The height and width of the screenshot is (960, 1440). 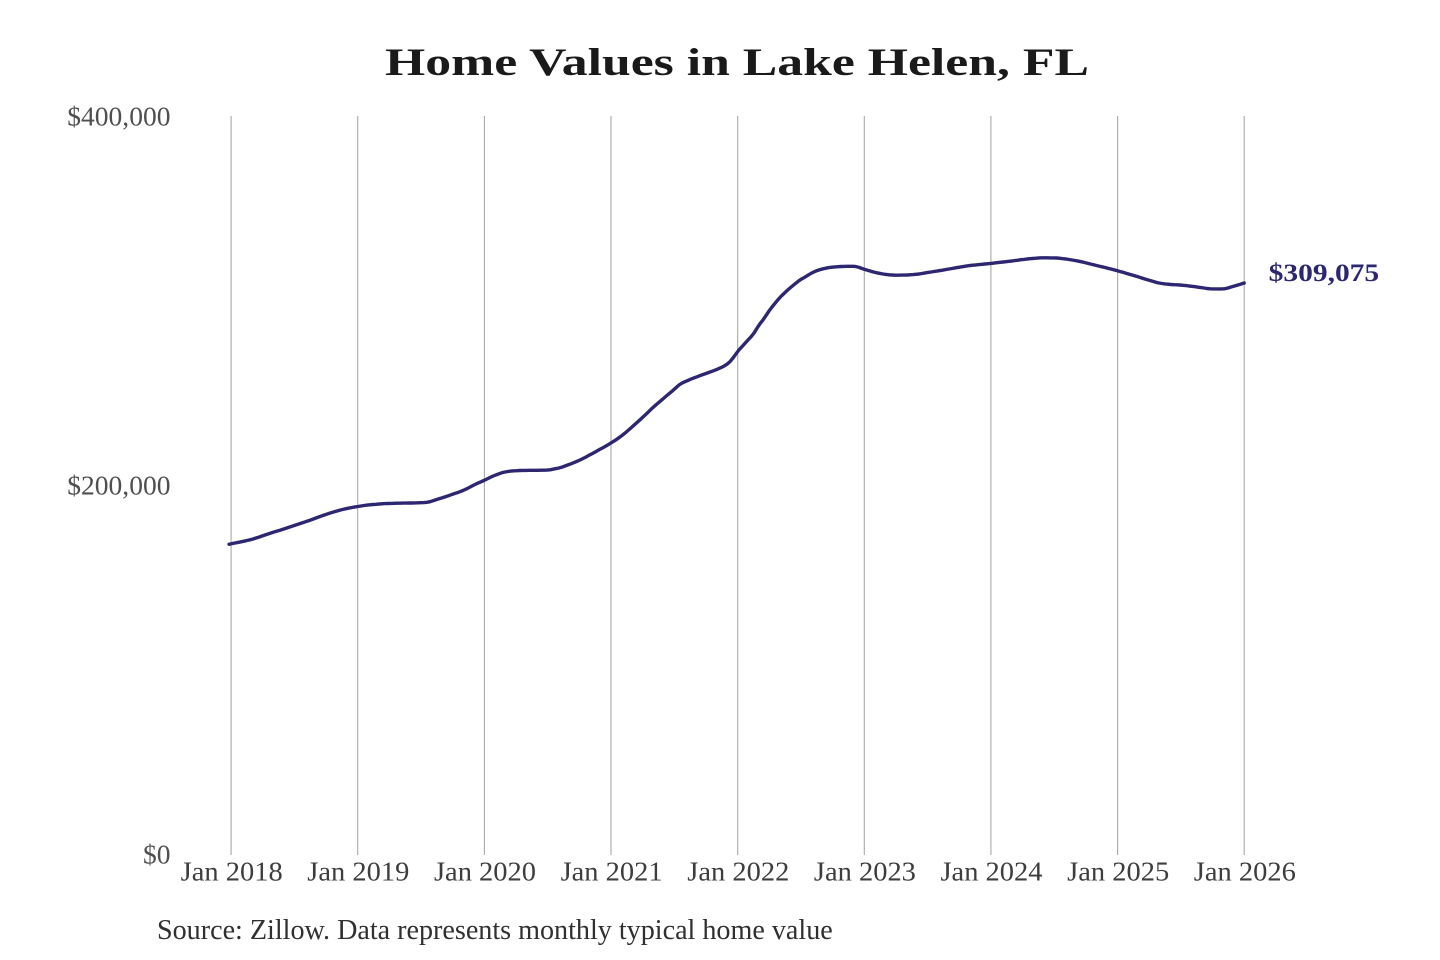 What do you see at coordinates (1118, 872) in the screenshot?
I see `svg-text: Jan 2025` at bounding box center [1118, 872].